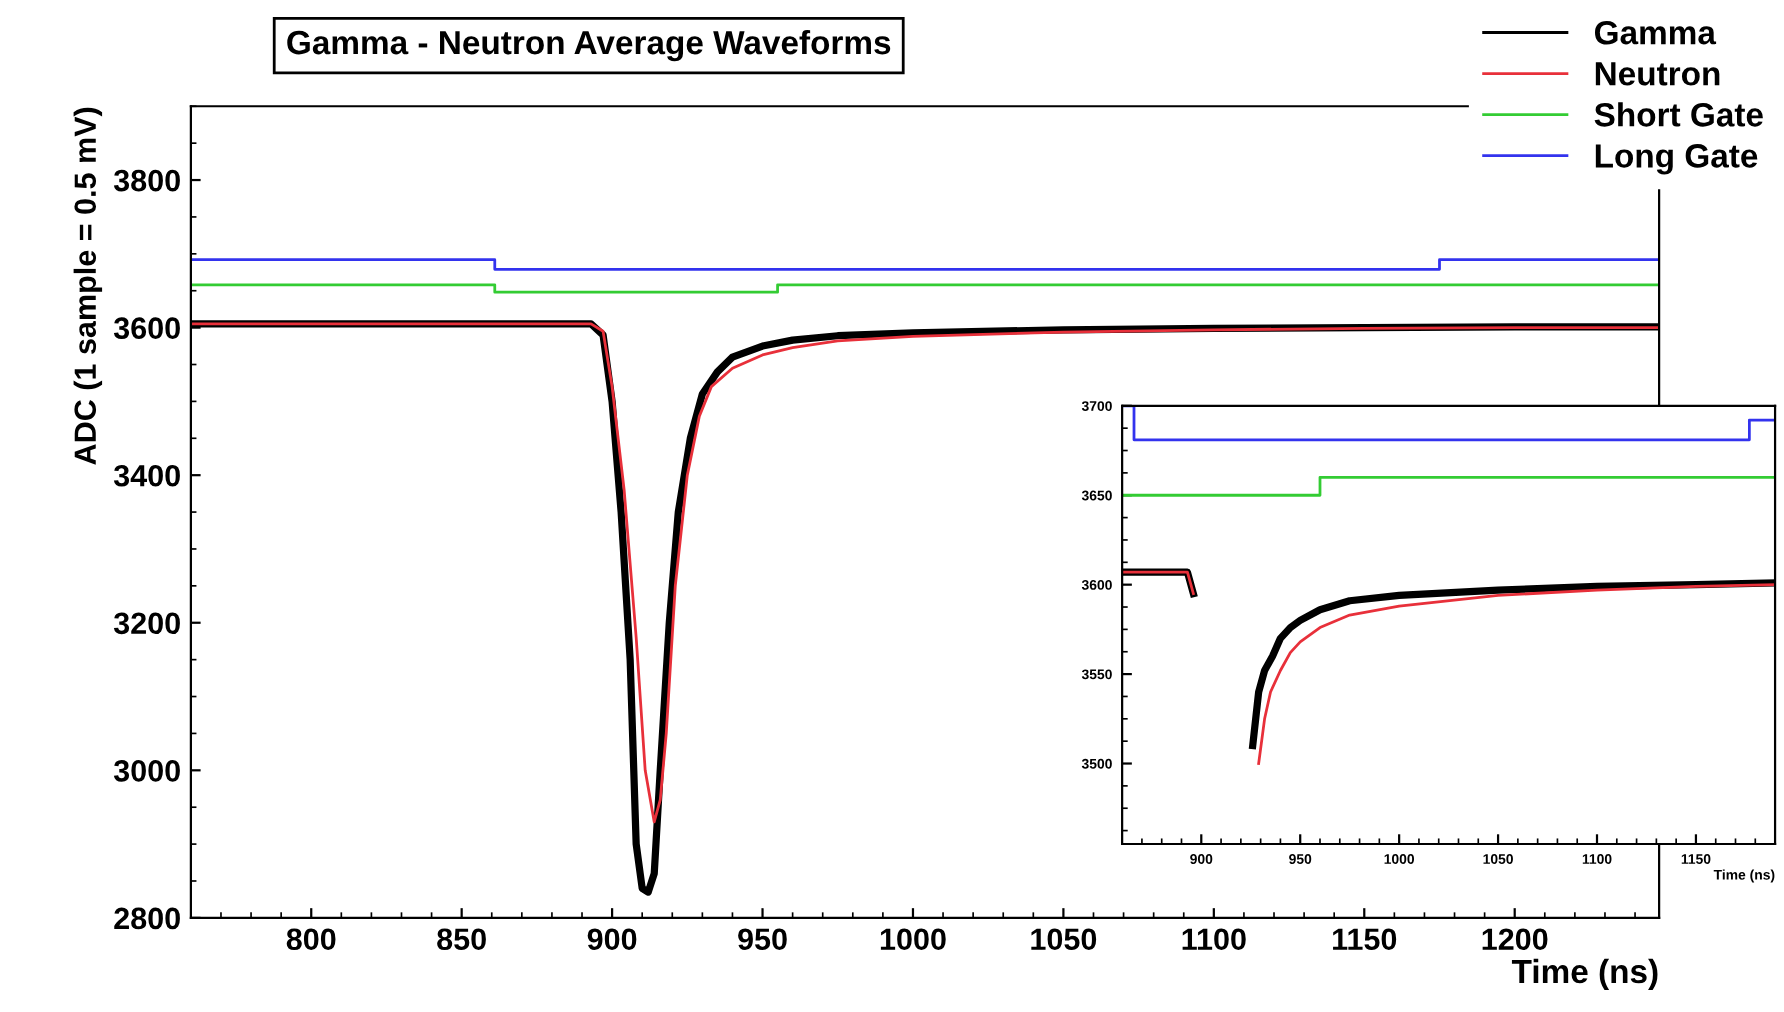 This screenshot has height=1012, width=1784. Describe the element at coordinates (146, 771) in the screenshot. I see `y-tick-label: 3000` at that location.